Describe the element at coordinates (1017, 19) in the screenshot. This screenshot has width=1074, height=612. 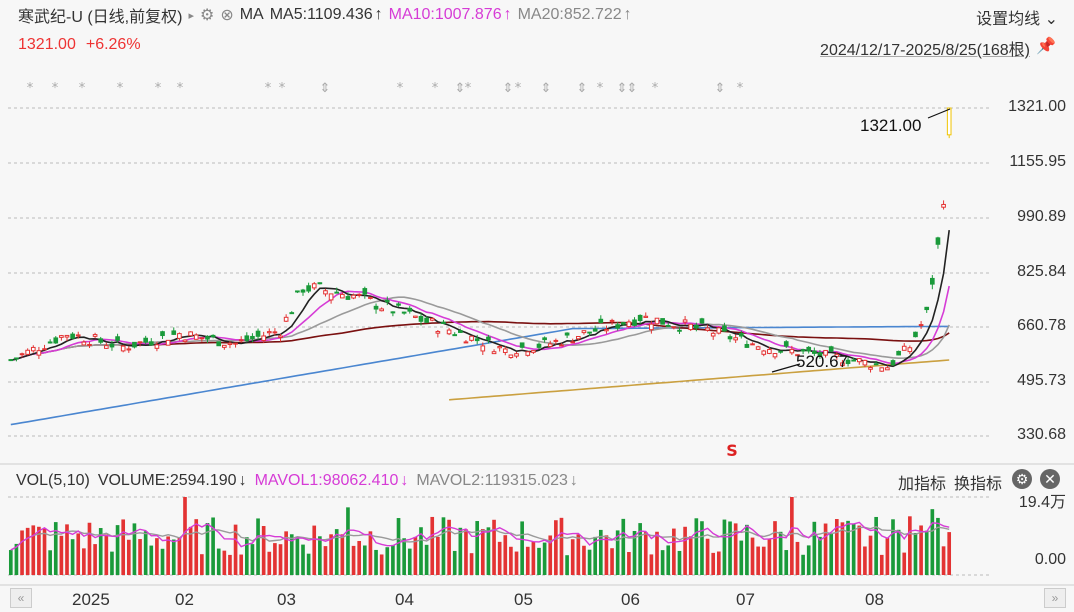
I see `ma-settings-button: 设置均线 ⌄` at that location.